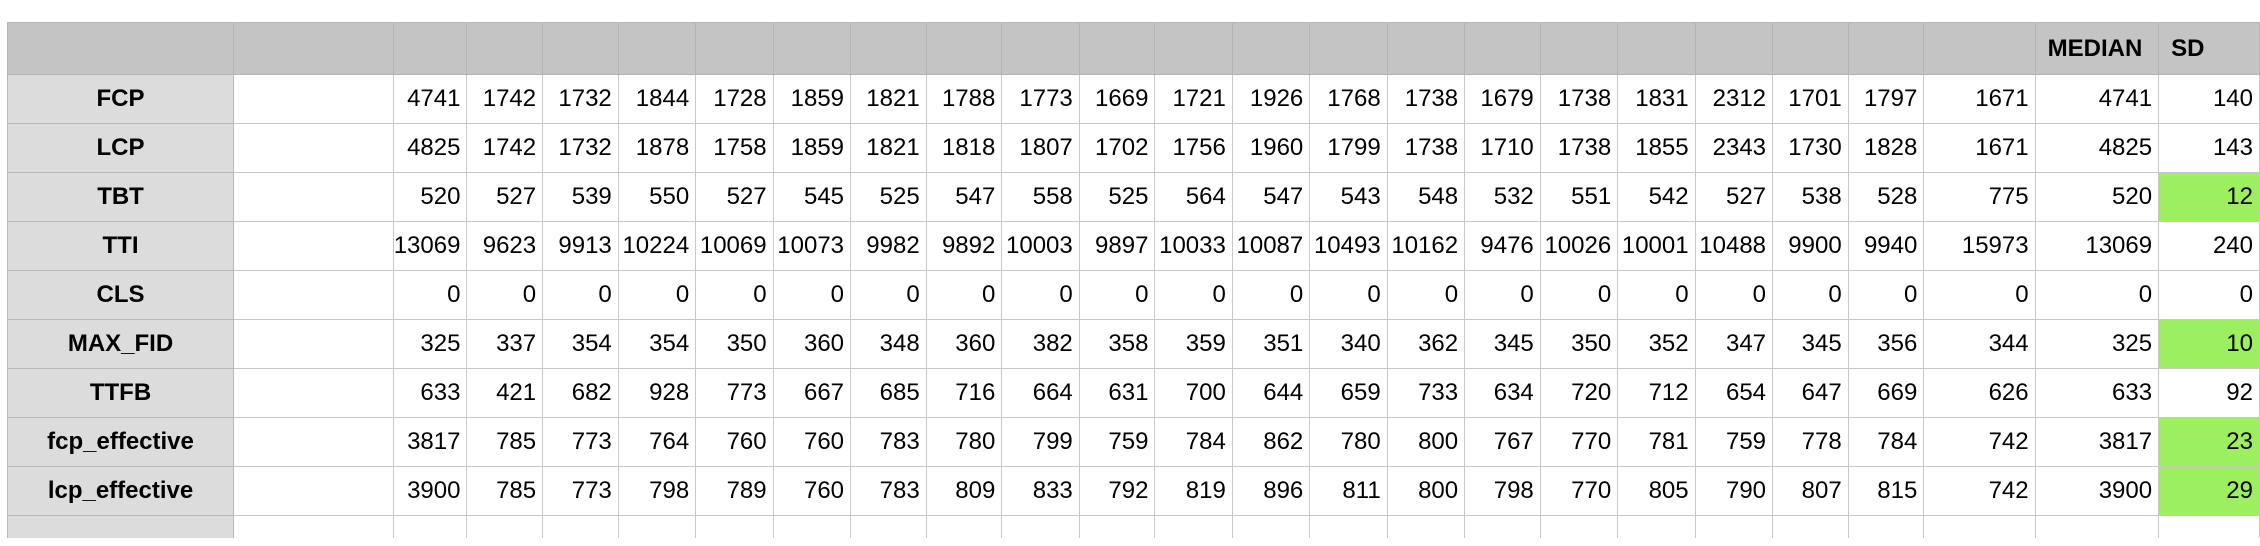 This screenshot has height=546, width=2260. I want to click on row-label, so click(120, 526).